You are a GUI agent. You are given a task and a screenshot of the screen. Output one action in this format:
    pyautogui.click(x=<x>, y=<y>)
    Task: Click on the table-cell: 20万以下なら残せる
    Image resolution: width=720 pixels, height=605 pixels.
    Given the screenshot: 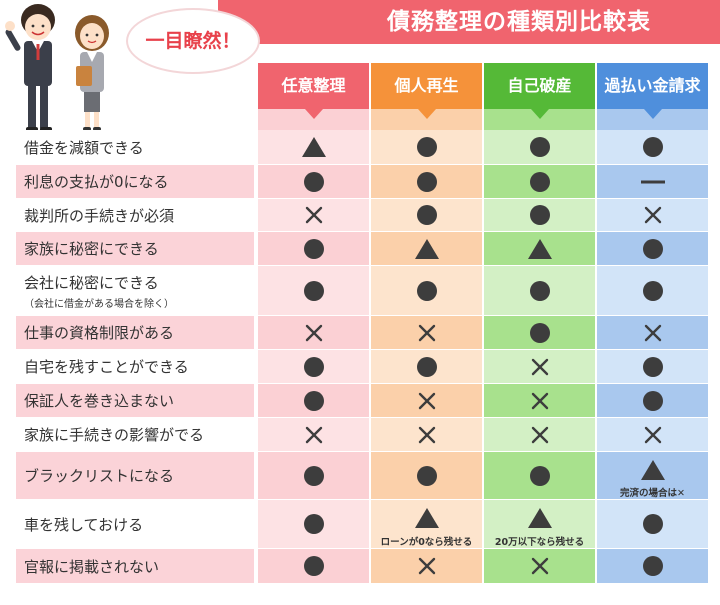 What is the action you would take?
    pyautogui.click(x=539, y=524)
    